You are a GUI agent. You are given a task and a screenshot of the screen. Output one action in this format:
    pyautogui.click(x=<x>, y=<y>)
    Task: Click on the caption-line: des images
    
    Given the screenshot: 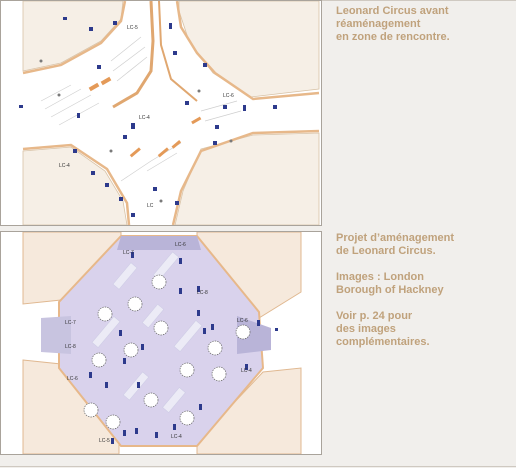 What is the action you would take?
    pyautogui.click(x=366, y=329)
    